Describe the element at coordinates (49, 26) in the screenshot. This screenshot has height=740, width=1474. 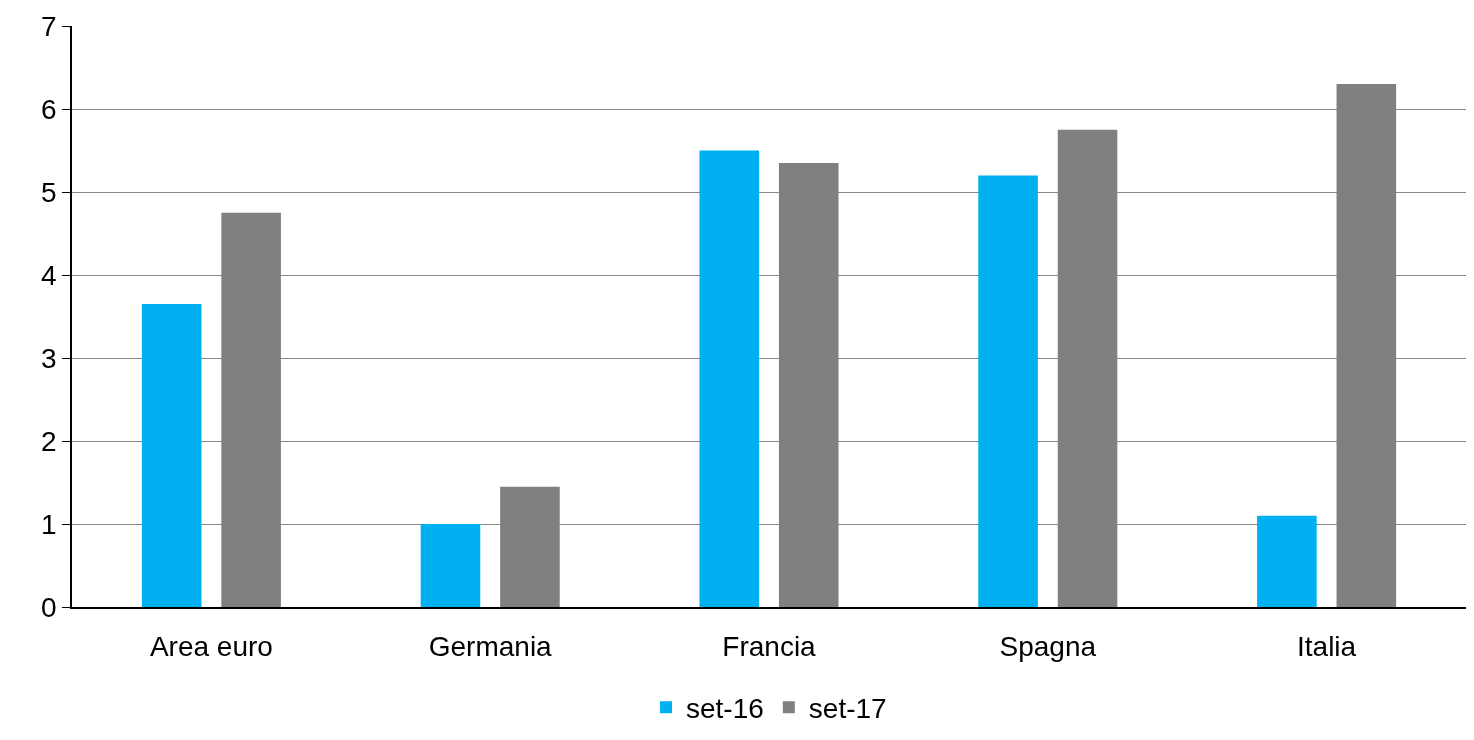
I see `y-tick-label: 7` at that location.